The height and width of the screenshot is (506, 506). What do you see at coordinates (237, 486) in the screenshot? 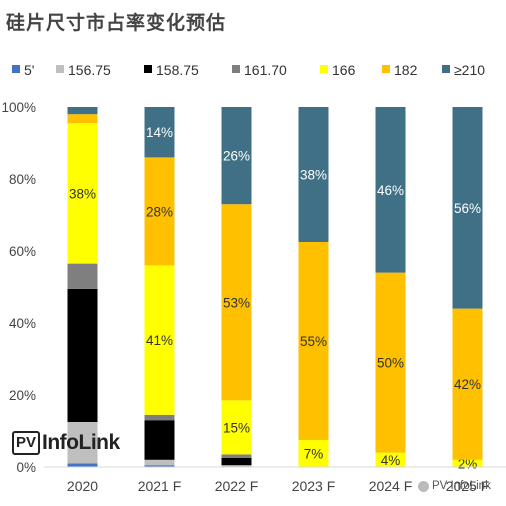
I see `x-category-label: 2022 F` at bounding box center [237, 486].